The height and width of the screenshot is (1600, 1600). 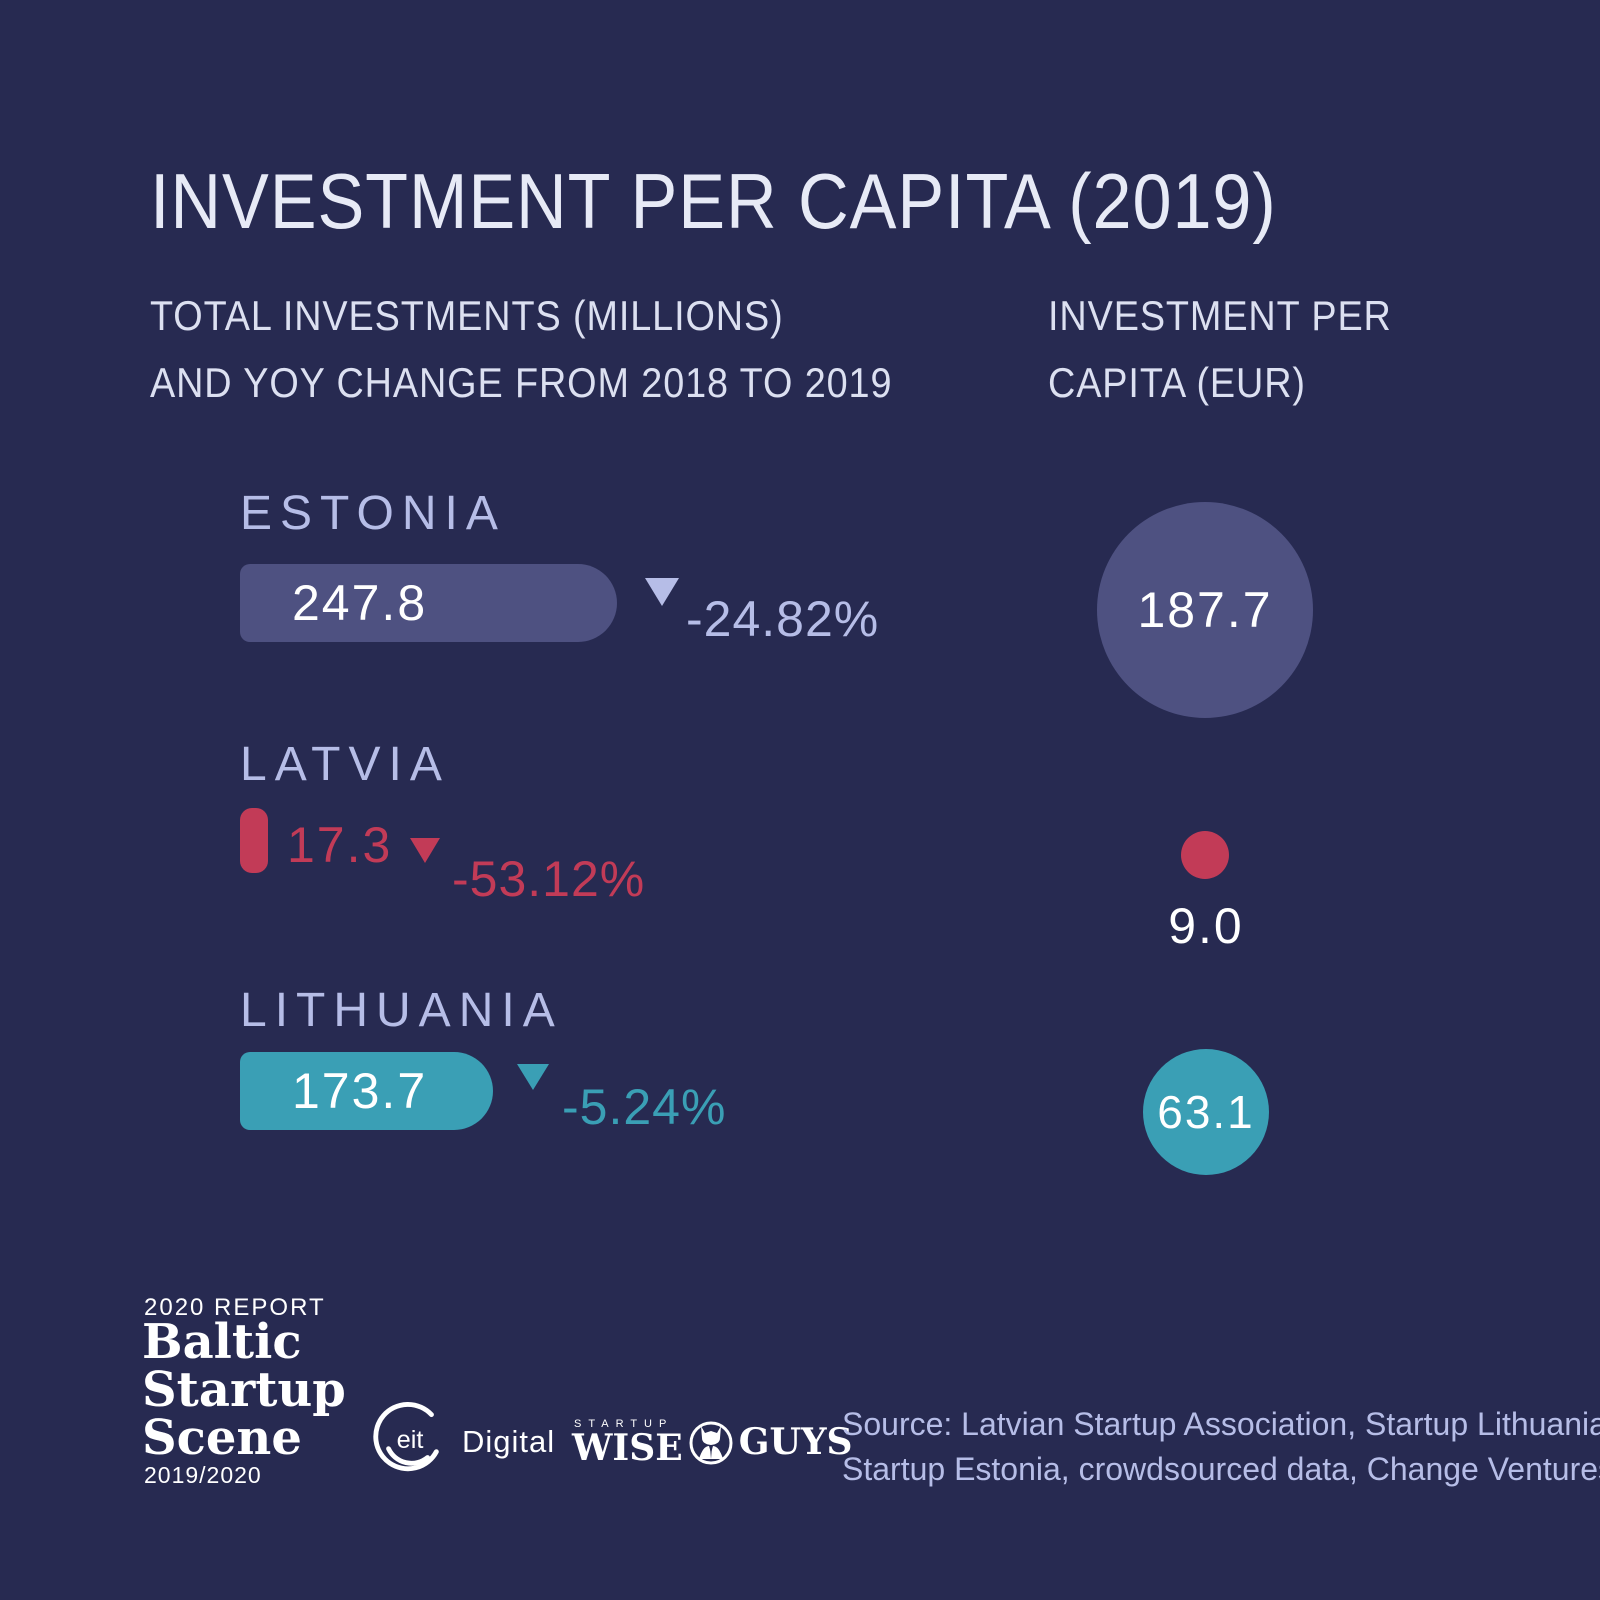 I want to click on page-title: INVESTMENT PER CAPITA (2019), so click(x=713, y=201).